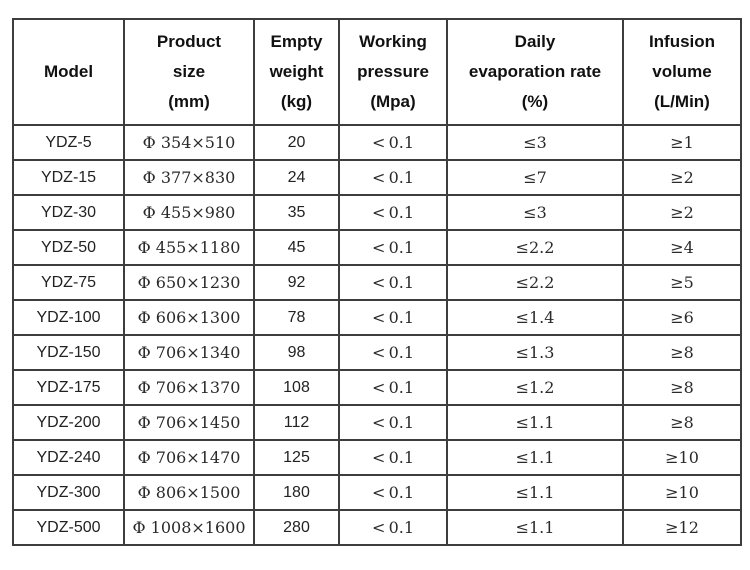  I want to click on cell-product-size: Φ 354×510, so click(189, 142).